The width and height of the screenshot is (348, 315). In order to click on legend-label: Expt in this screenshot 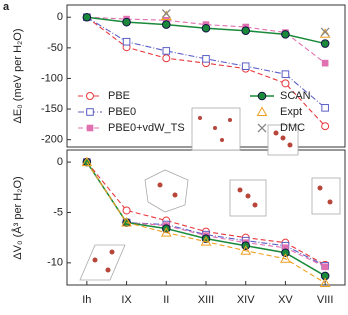, I will do `click(291, 112)`.